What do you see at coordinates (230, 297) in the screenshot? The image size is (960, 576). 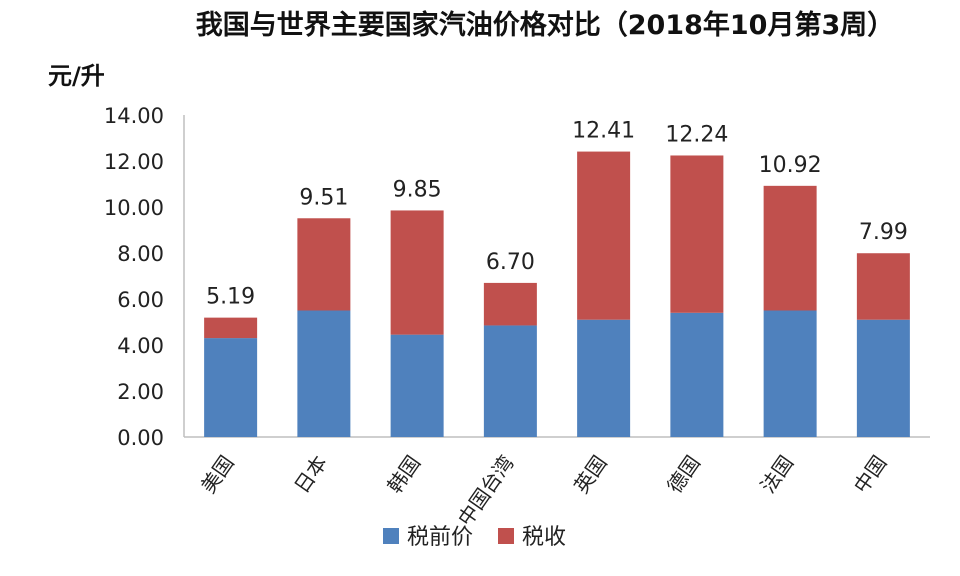 I see `data-label-total: 5.19` at bounding box center [230, 297].